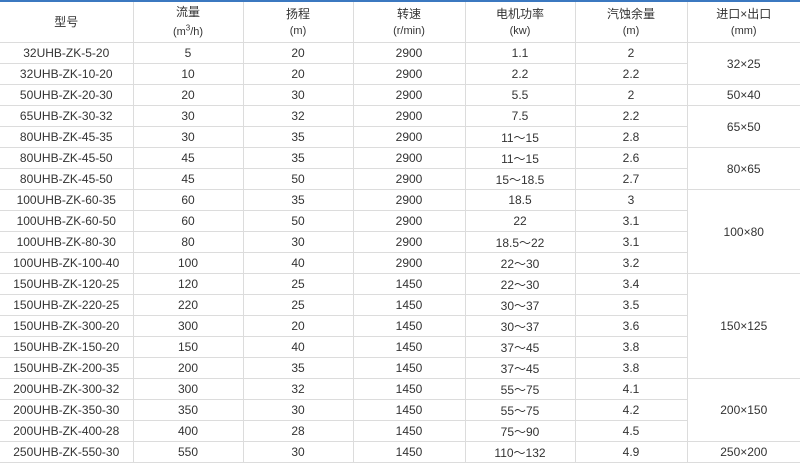 Image resolution: width=800 pixels, height=465 pixels. I want to click on table-row: 100UHB-ZK-100-40 100 40 2900 22～30 3.2, so click(400, 263).